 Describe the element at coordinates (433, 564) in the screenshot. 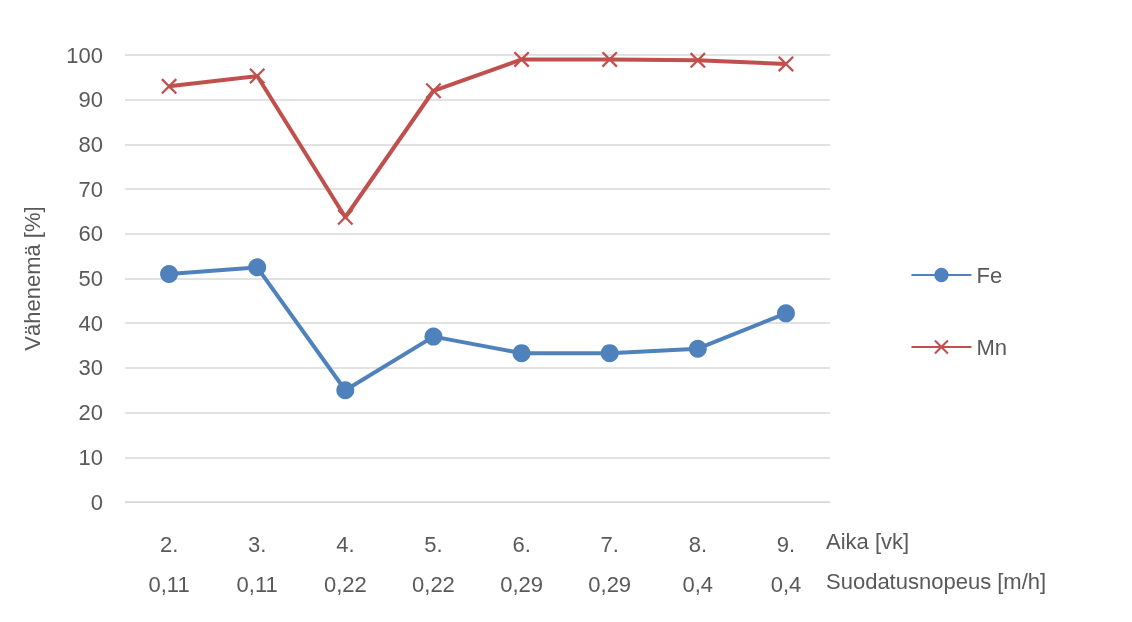

I see `x-tick-label: 5. 0,22` at that location.